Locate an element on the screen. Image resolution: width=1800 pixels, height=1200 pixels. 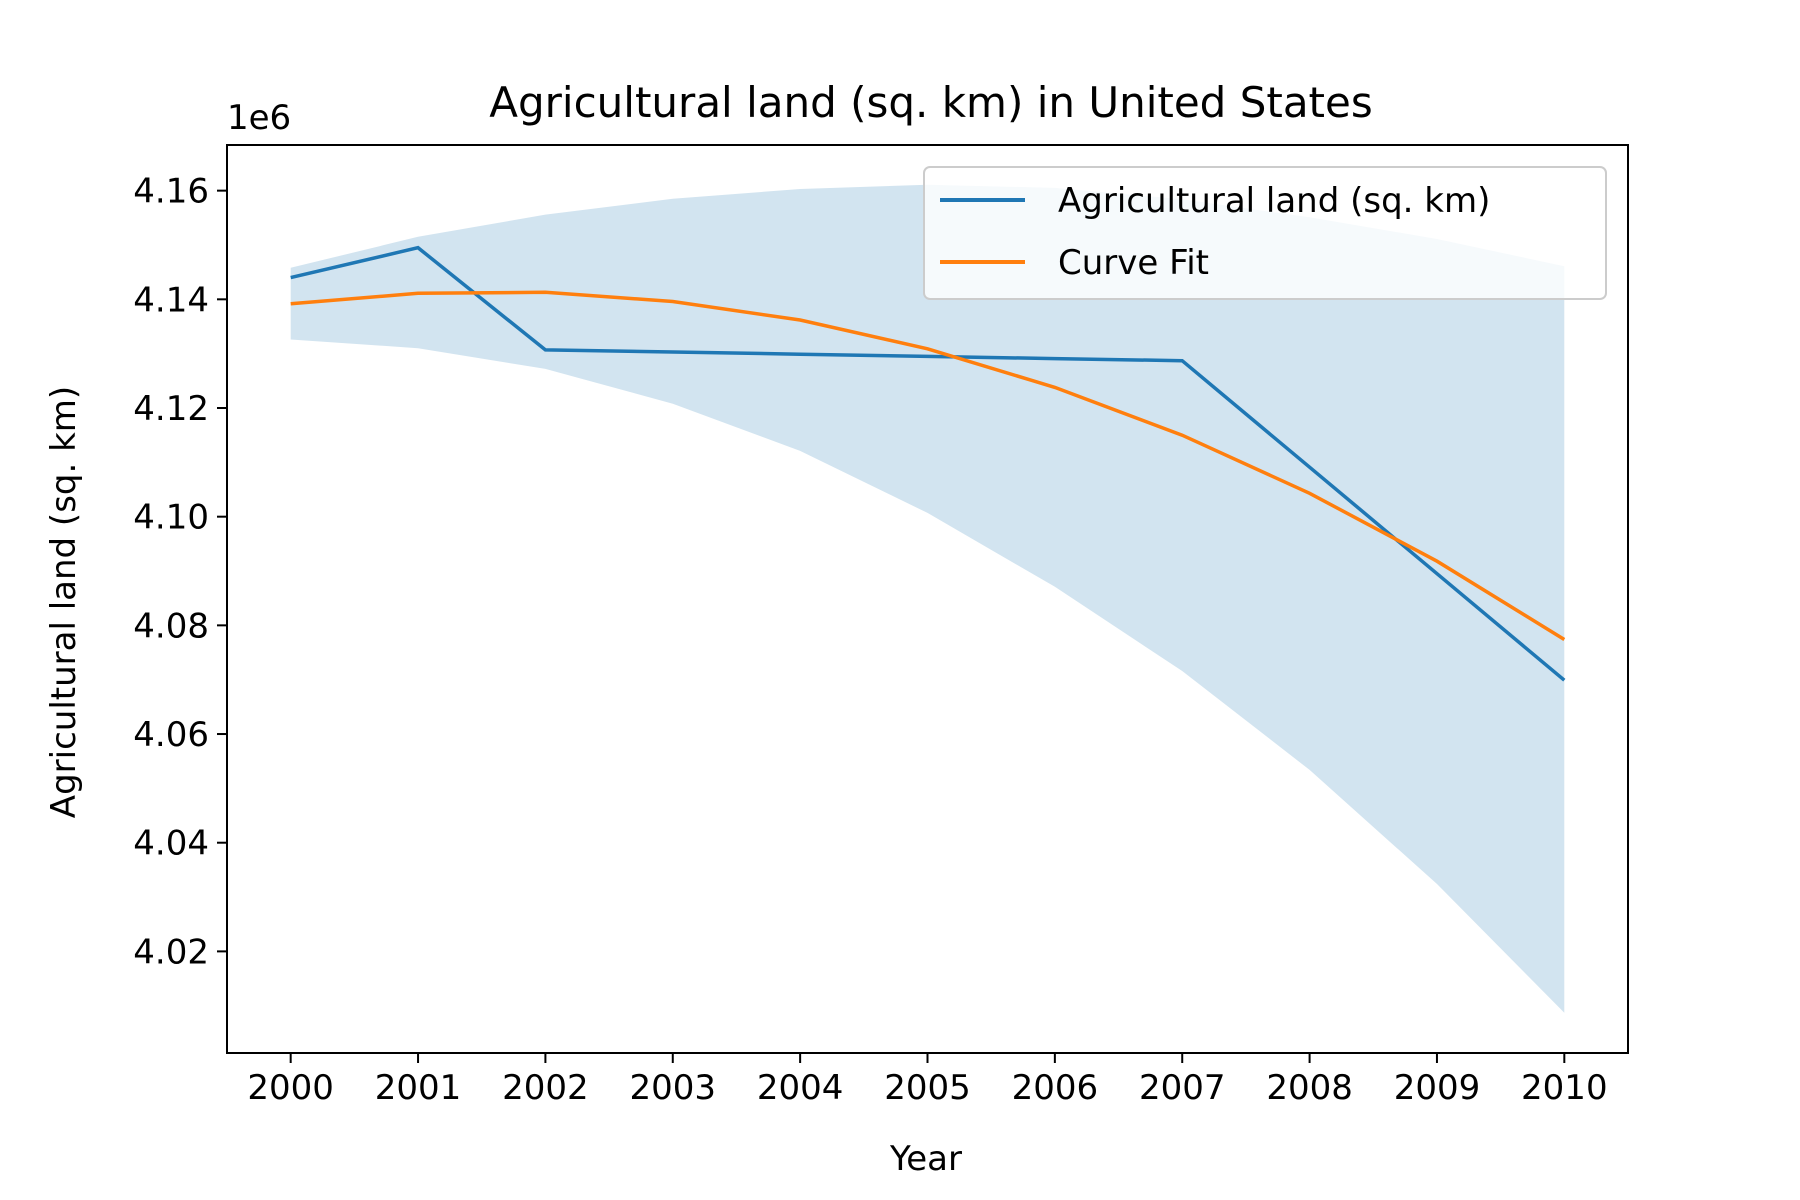
x-tick-label: 2010 is located at coordinates (1564, 1088).